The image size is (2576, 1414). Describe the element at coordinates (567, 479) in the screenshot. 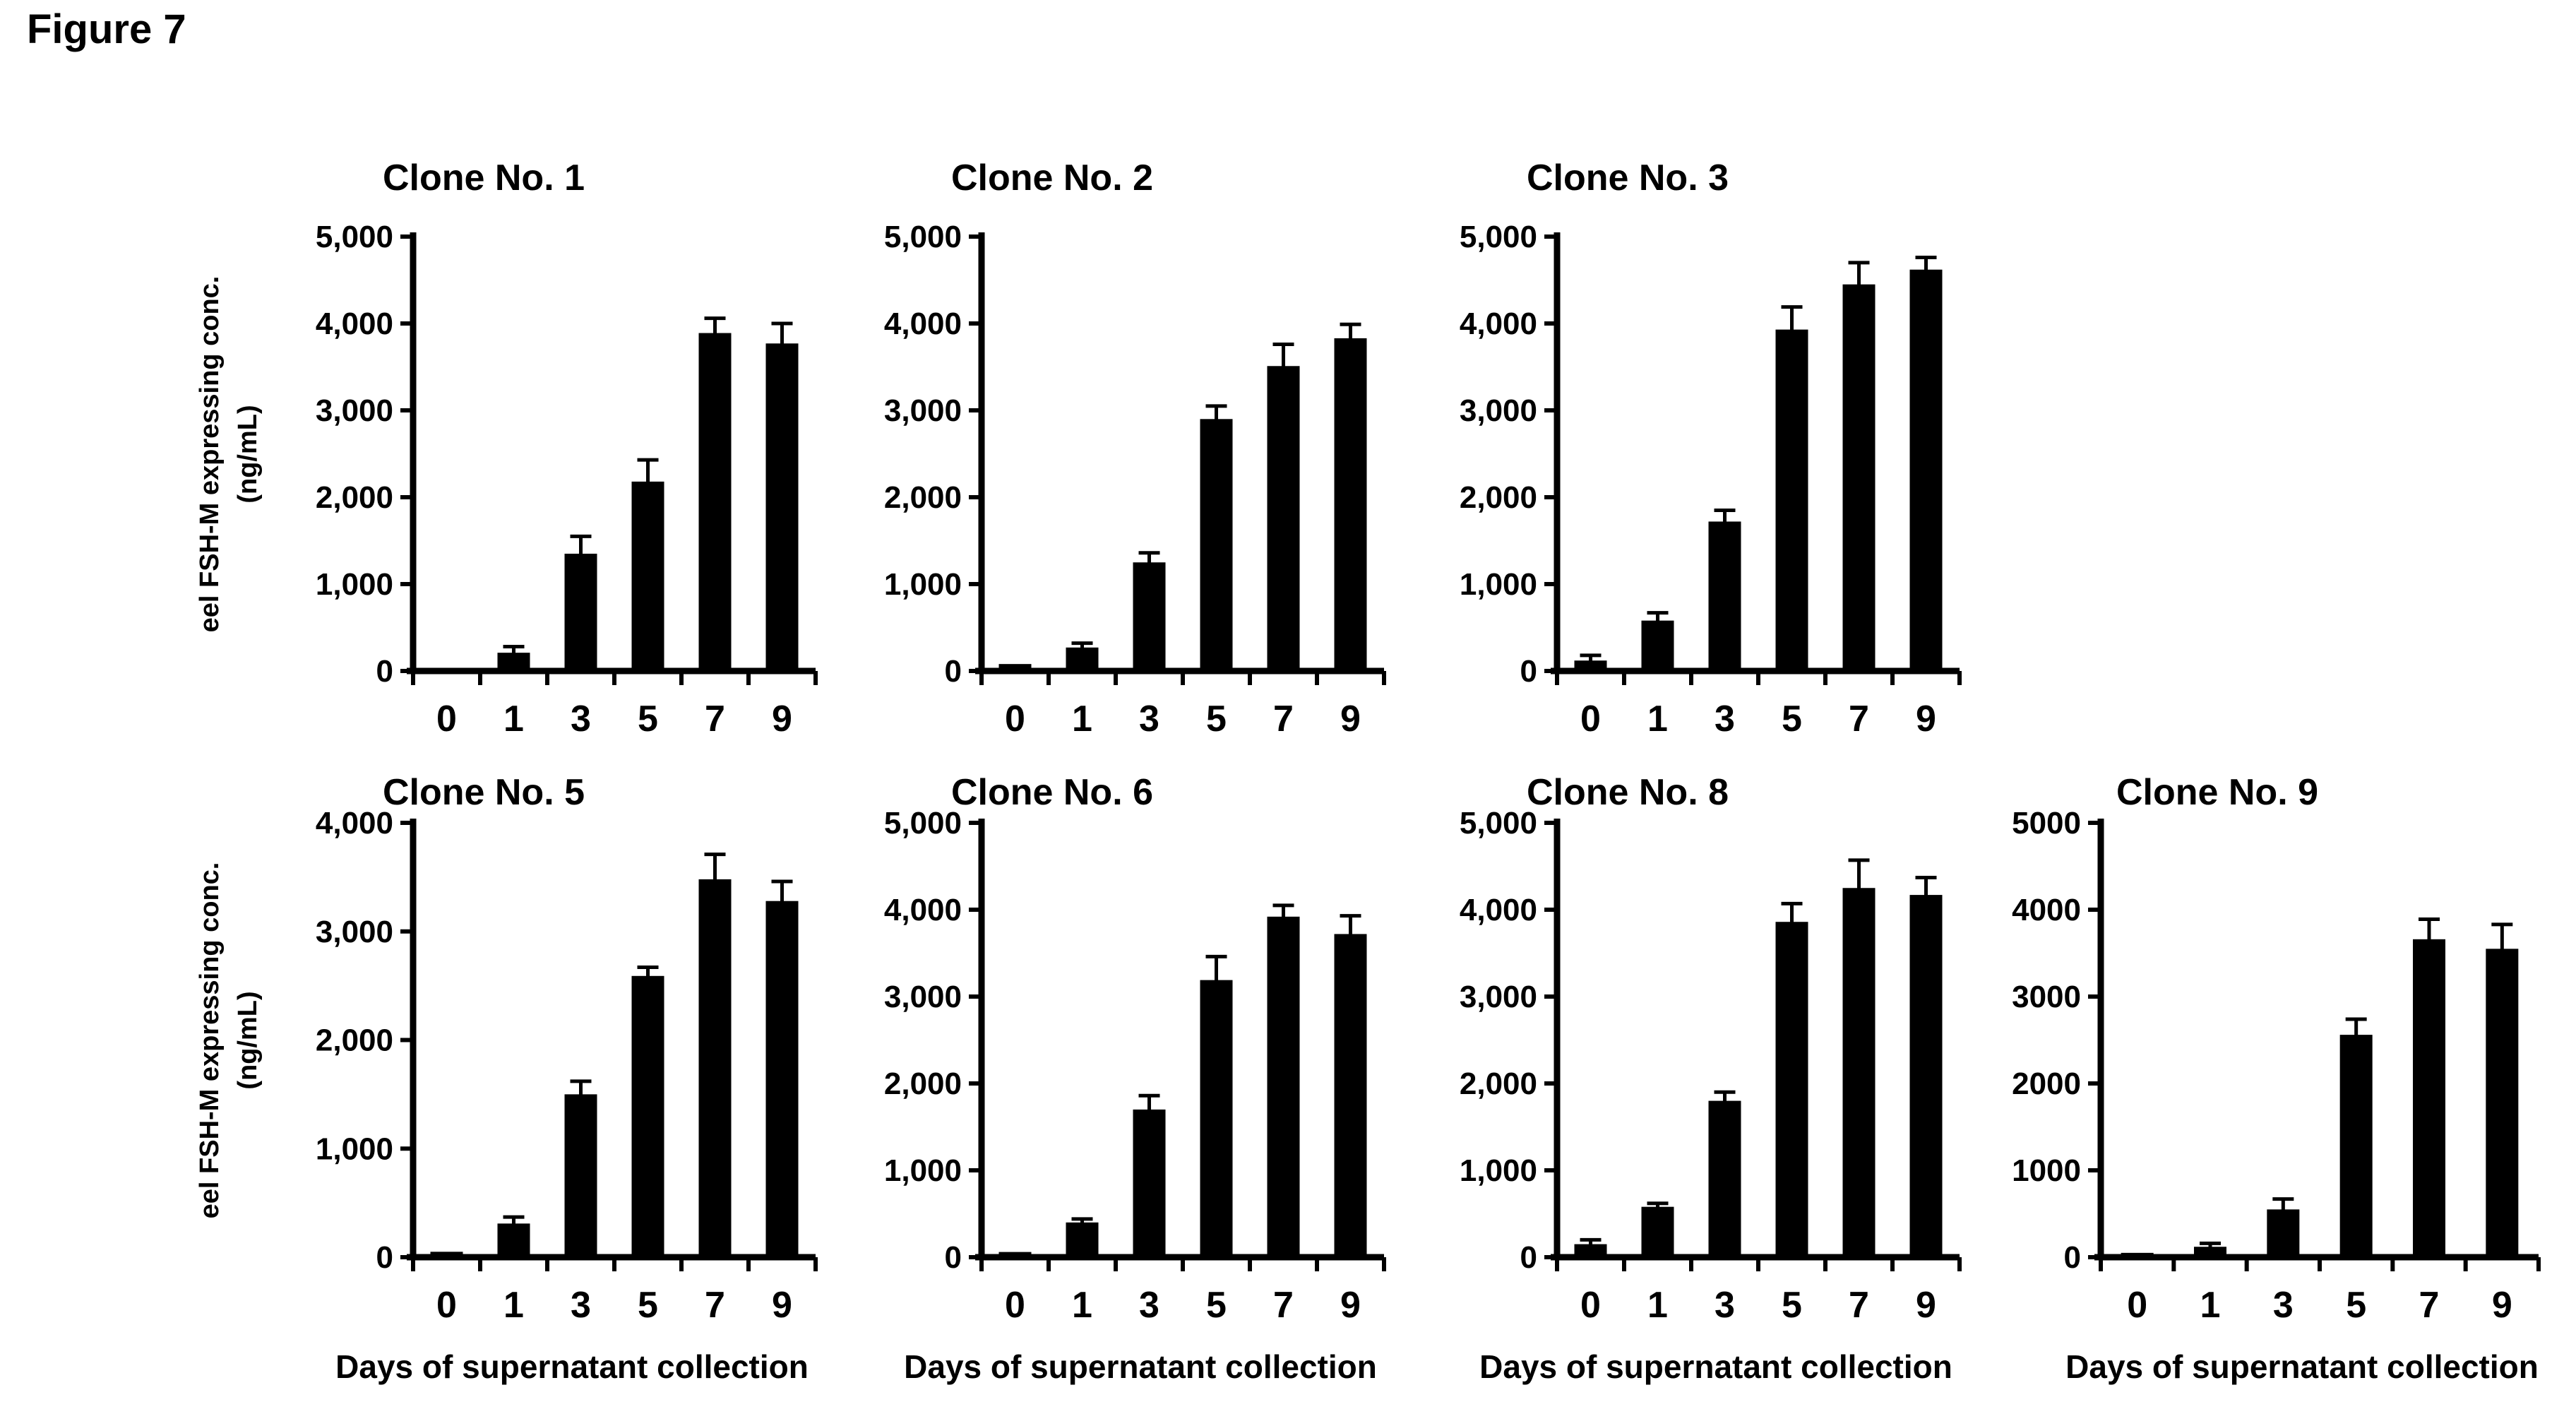

I see `chart-plot-clone-no-1: 0 1,000 2,000 3,000 4,000 5,000 0 1 3 5 7 9` at that location.